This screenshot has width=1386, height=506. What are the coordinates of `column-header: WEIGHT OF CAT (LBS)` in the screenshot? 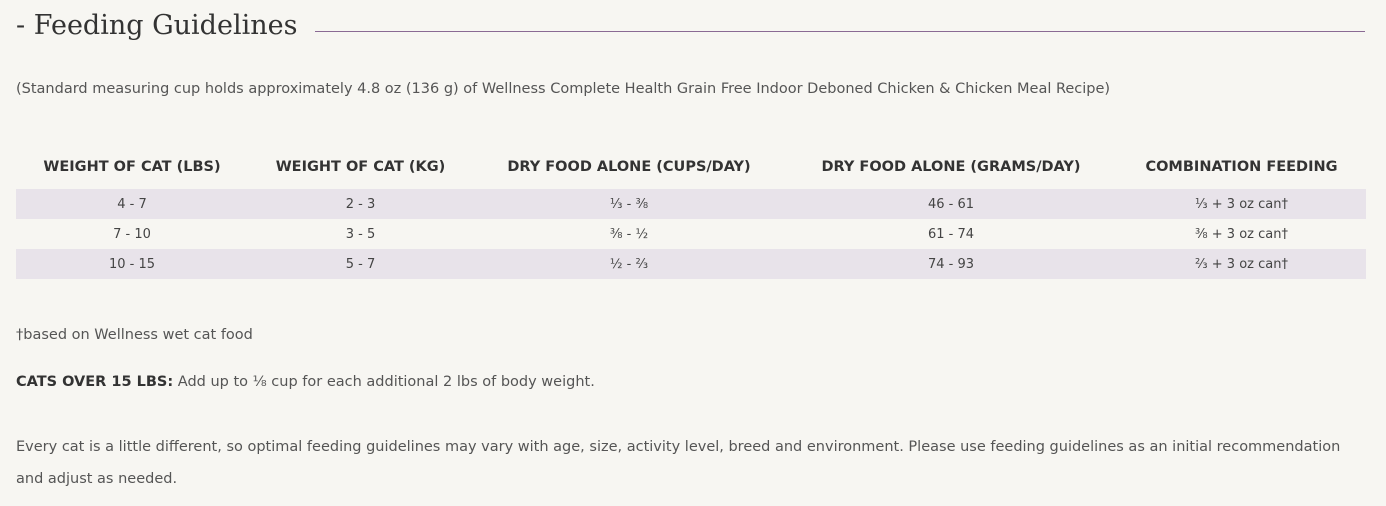 It's located at (132, 167).